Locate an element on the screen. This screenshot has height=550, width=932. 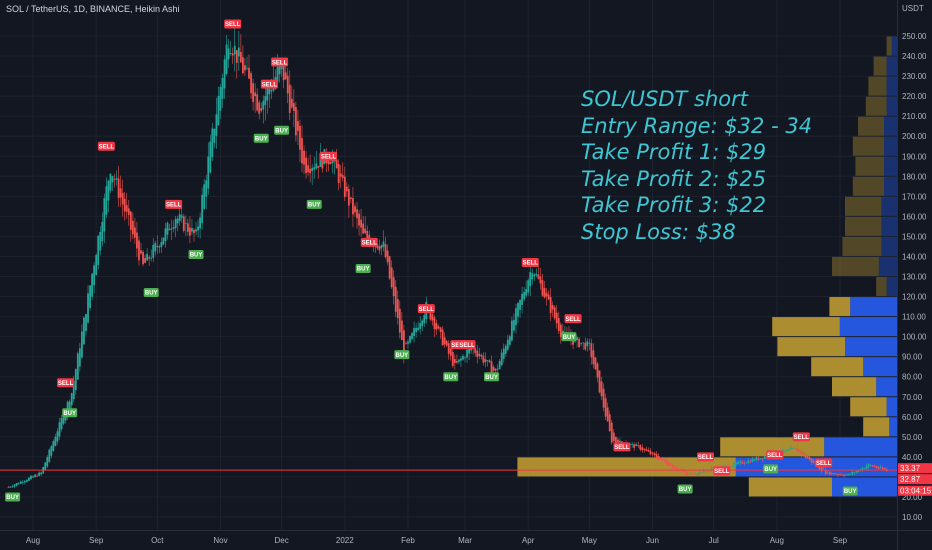
y-tick-label: 90.00 is located at coordinates (912, 357).